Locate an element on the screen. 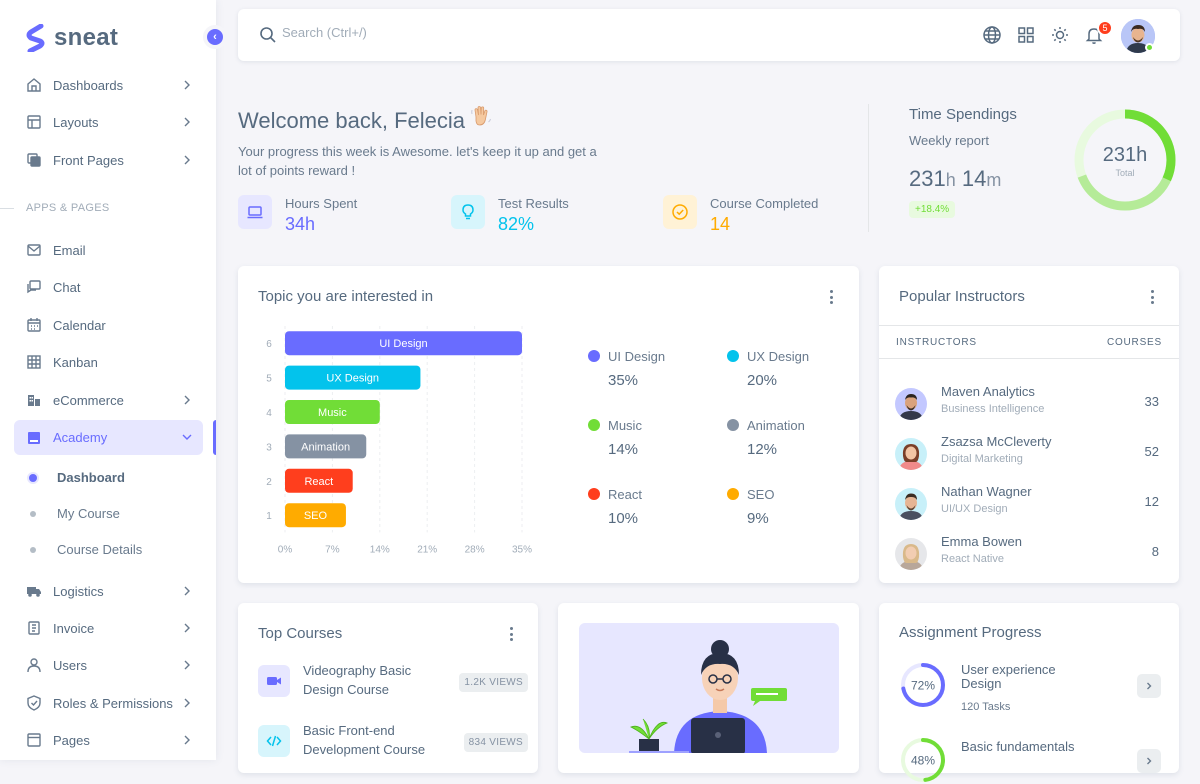 The width and height of the screenshot is (1200, 784). top-courses-title: Top Courses is located at coordinates (300, 633).